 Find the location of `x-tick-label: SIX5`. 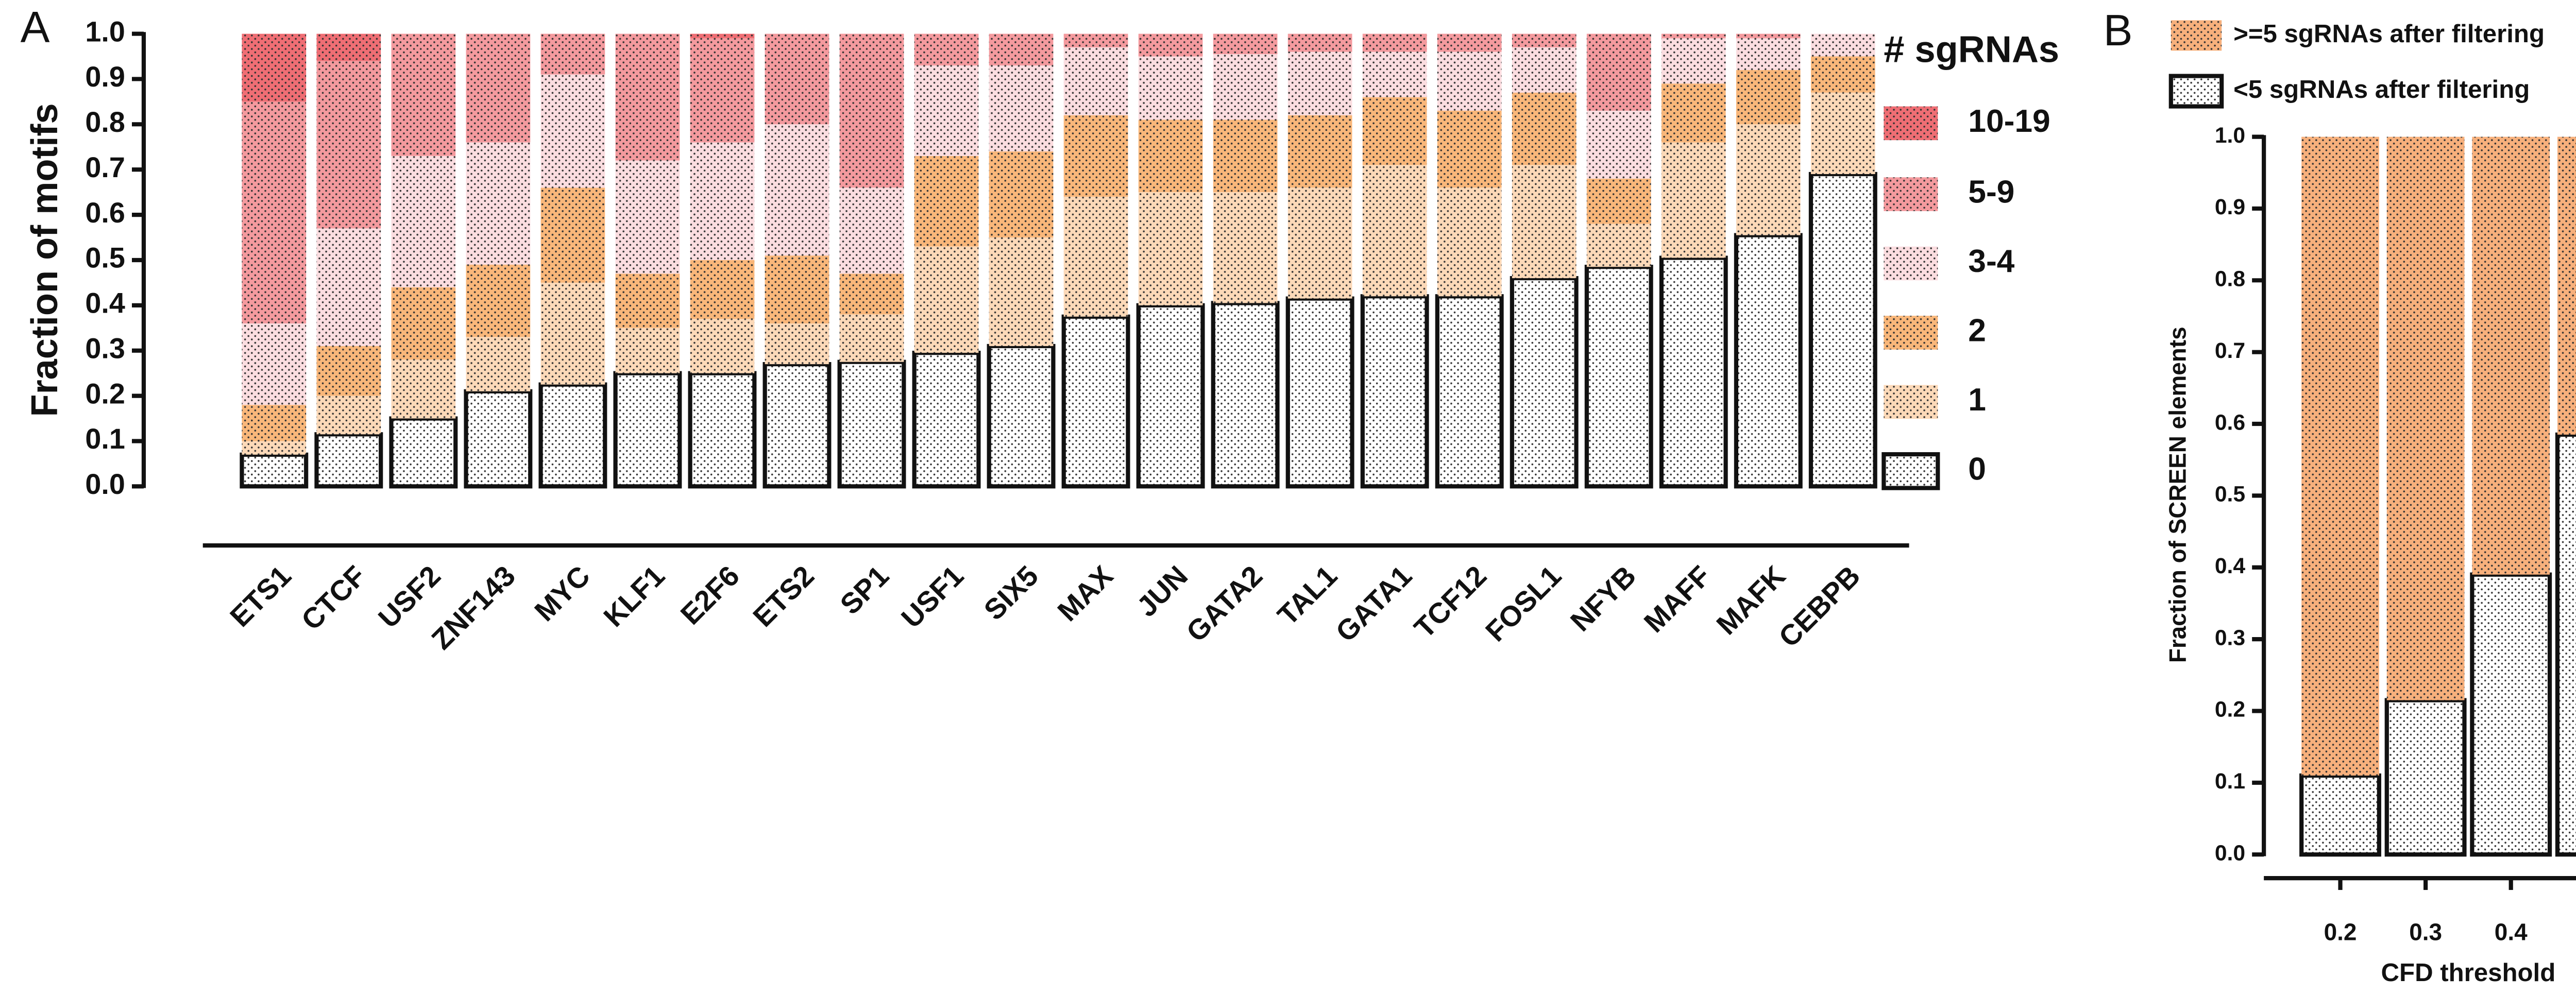

x-tick-label: SIX5 is located at coordinates (1011, 593).